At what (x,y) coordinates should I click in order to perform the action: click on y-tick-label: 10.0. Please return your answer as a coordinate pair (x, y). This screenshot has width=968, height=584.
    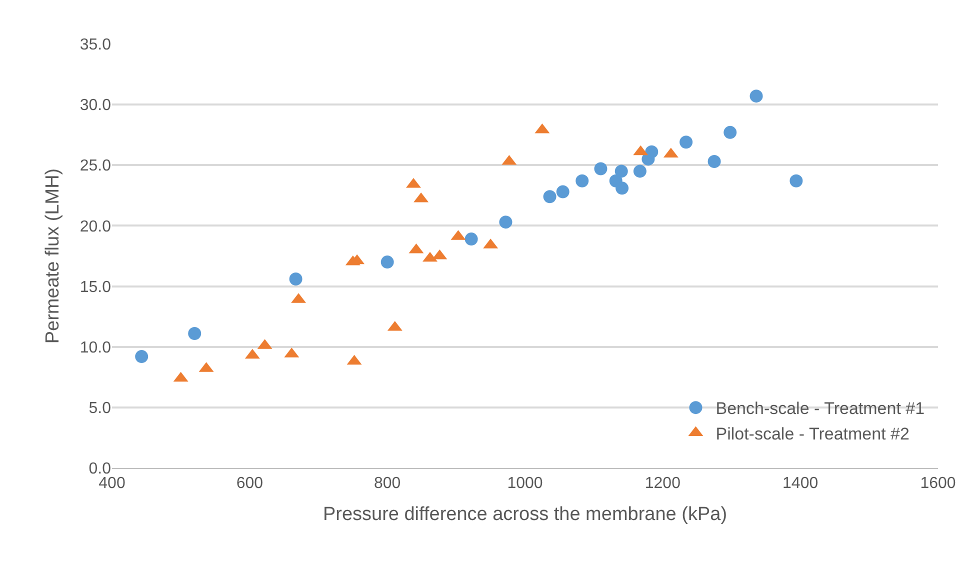
    Looking at the image, I should click on (96, 347).